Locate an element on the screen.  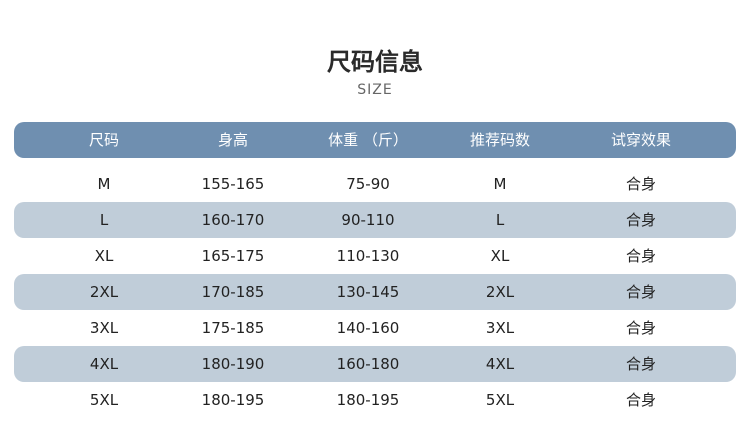
table-row: L 160-170 90-110 L 合身 is located at coordinates (375, 220).